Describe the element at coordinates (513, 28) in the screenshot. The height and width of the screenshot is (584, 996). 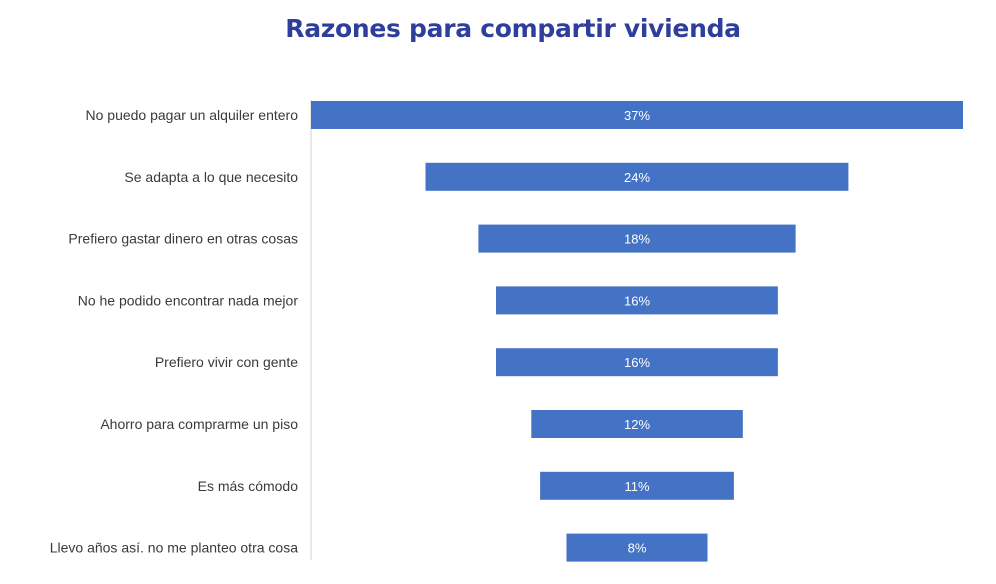
I see `chart-title: Razones para compartir vivienda` at that location.